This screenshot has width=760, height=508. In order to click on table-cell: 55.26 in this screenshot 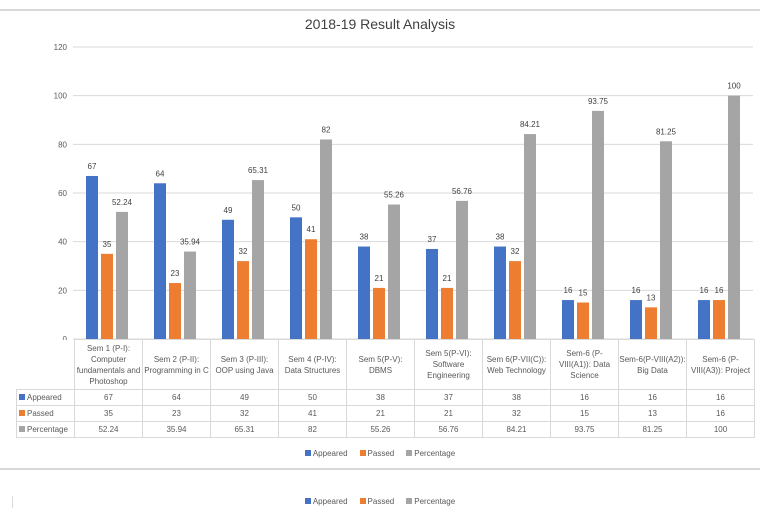, I will do `click(380, 429)`.